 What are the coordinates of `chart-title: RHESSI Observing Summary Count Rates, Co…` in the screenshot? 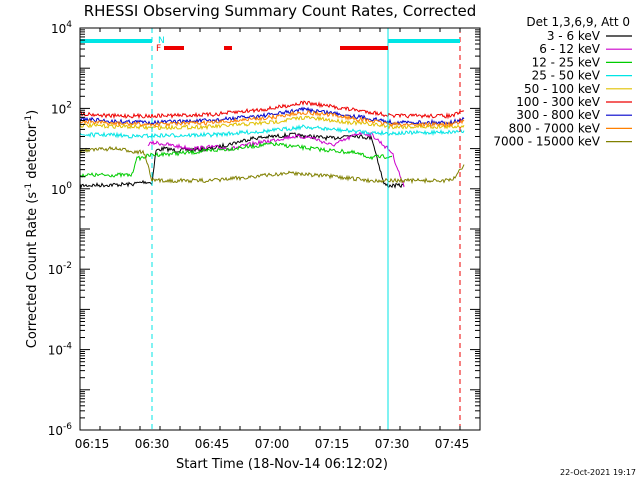 It's located at (280, 11).